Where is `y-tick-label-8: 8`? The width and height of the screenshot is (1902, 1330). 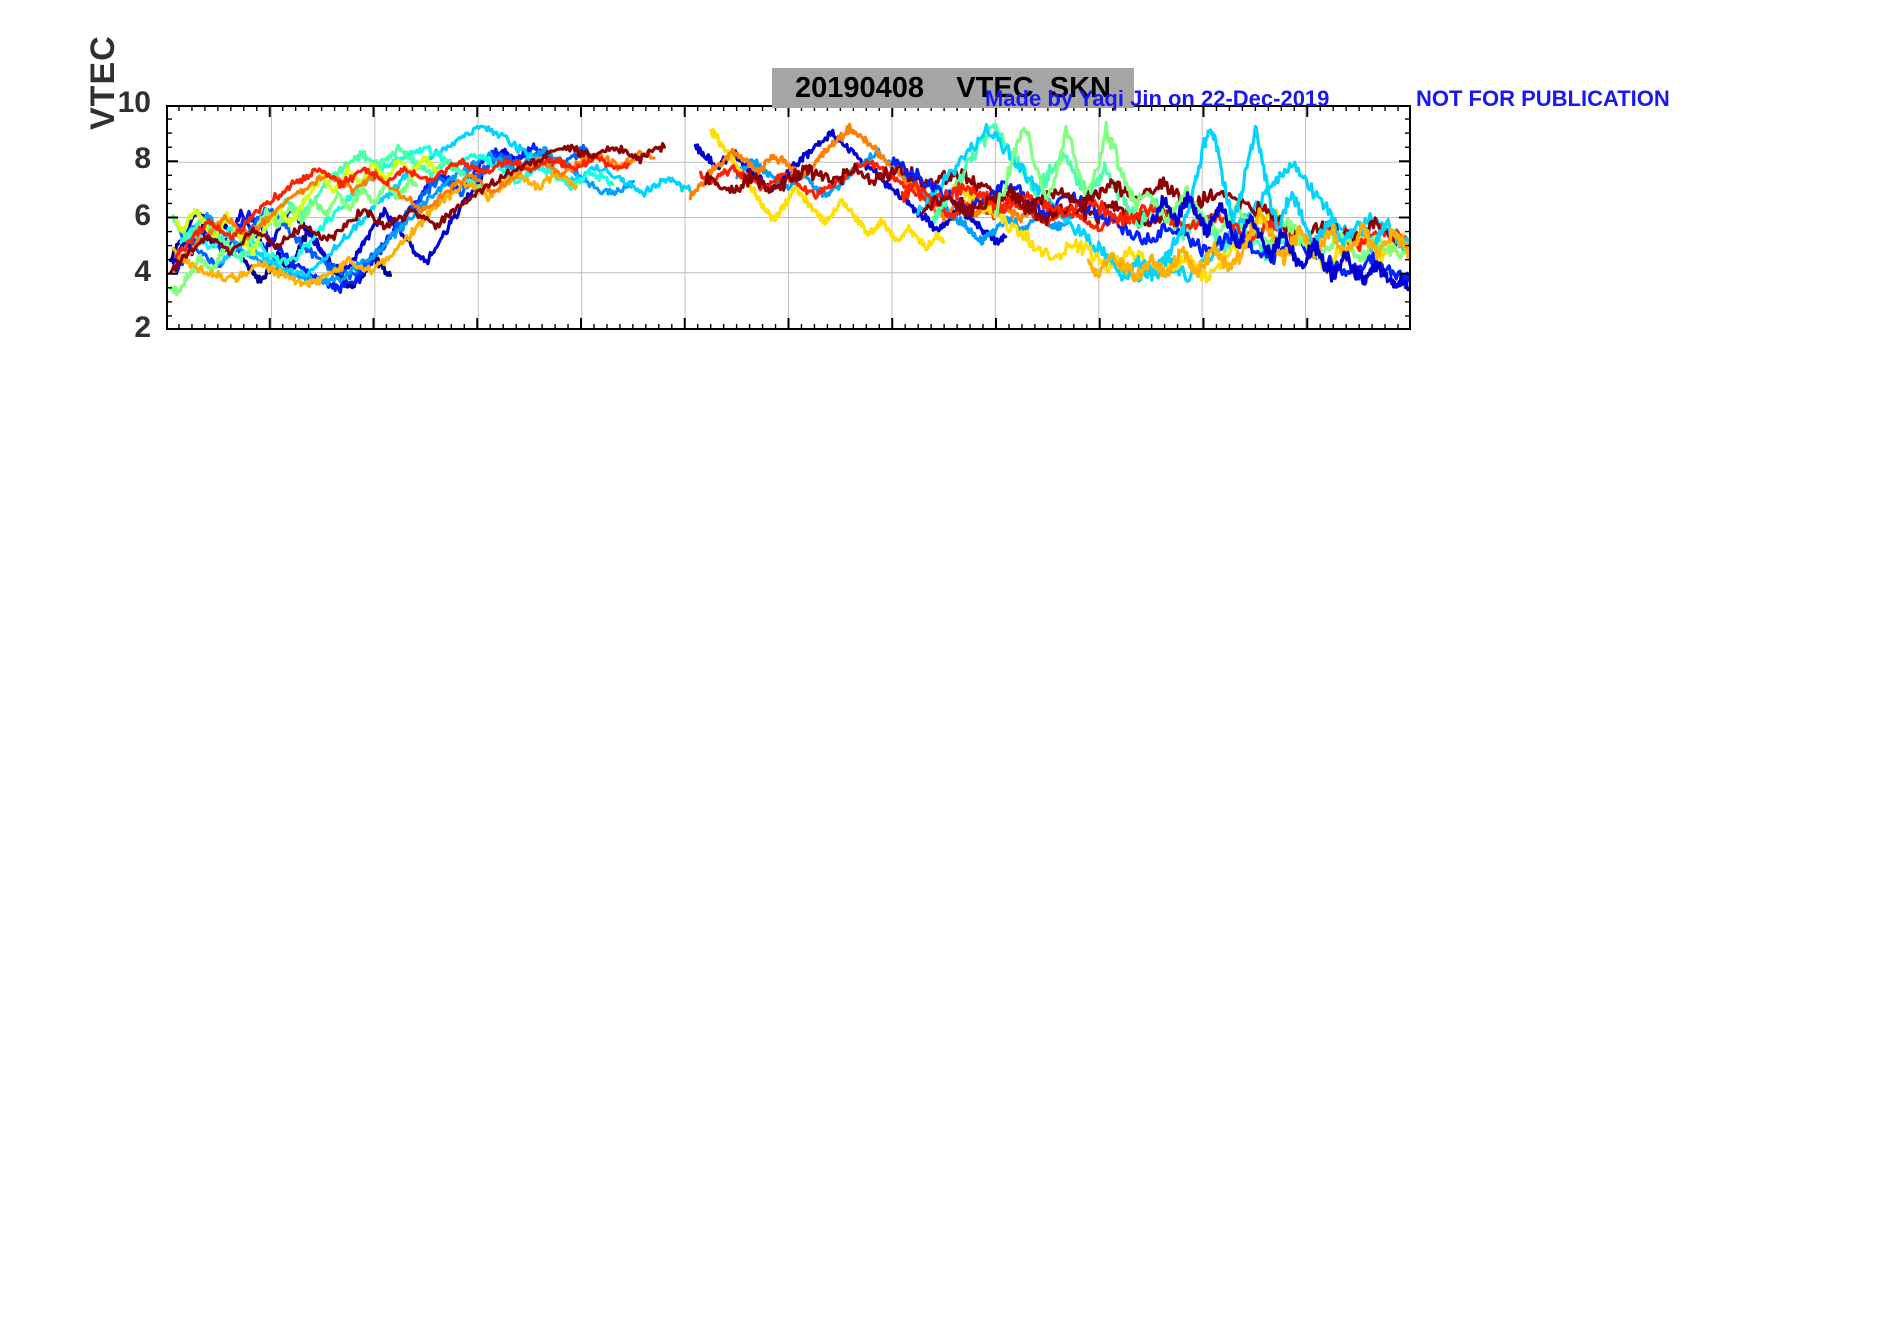 y-tick-label-8: 8 is located at coordinates (142, 159).